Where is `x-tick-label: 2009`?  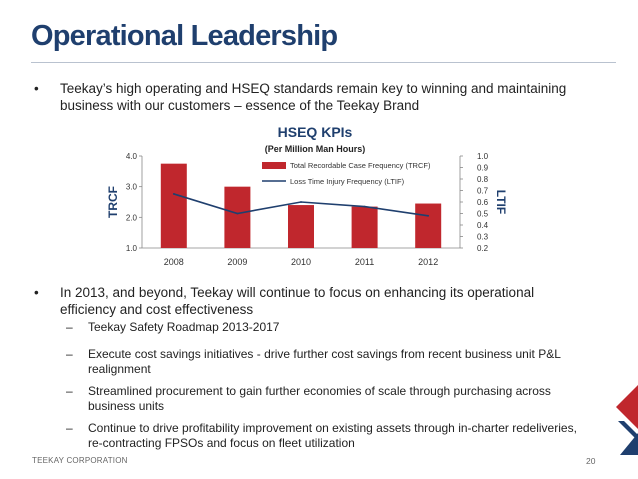
x-tick-label: 2009 is located at coordinates (237, 262).